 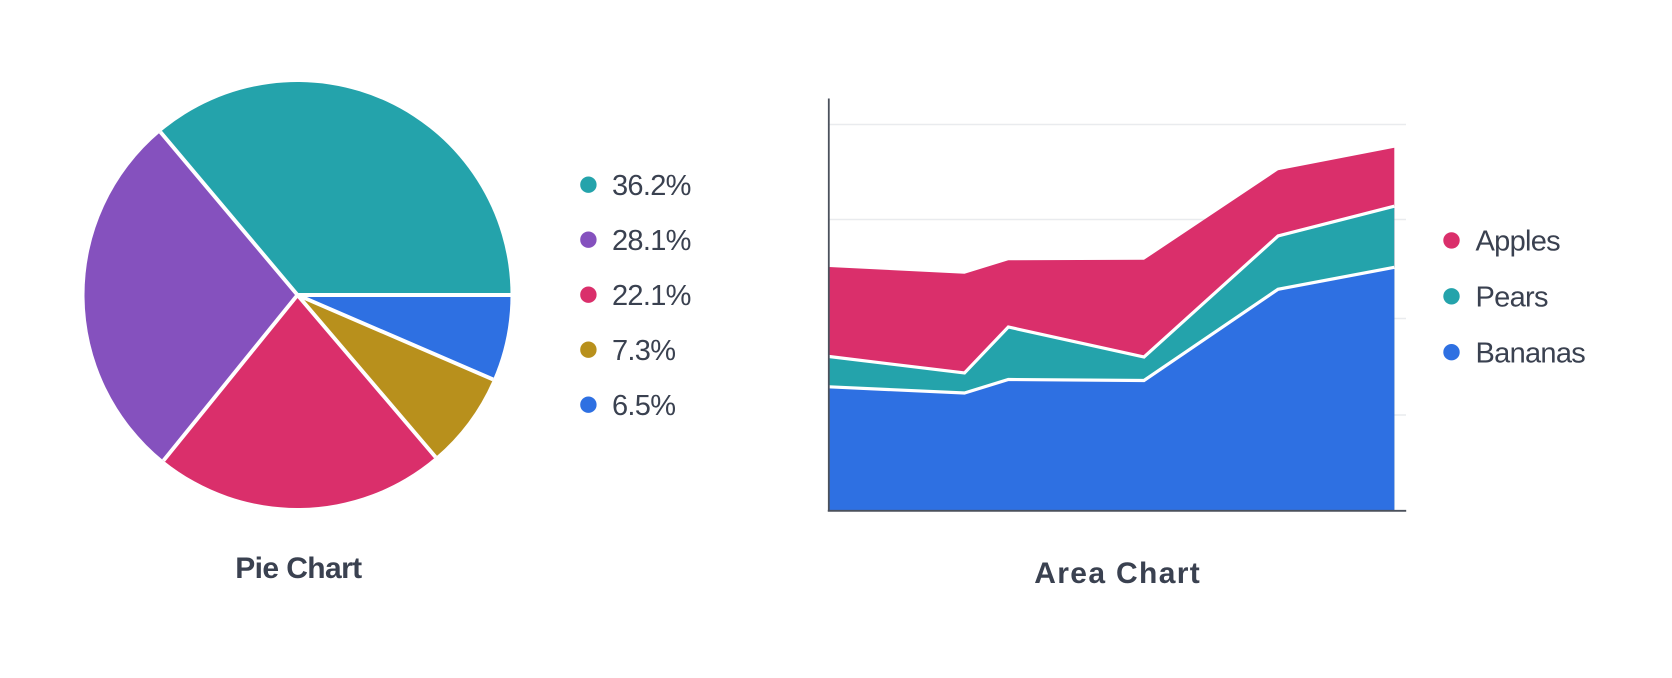 What do you see at coordinates (1117, 573) in the screenshot?
I see `svg-text: Area Chart` at bounding box center [1117, 573].